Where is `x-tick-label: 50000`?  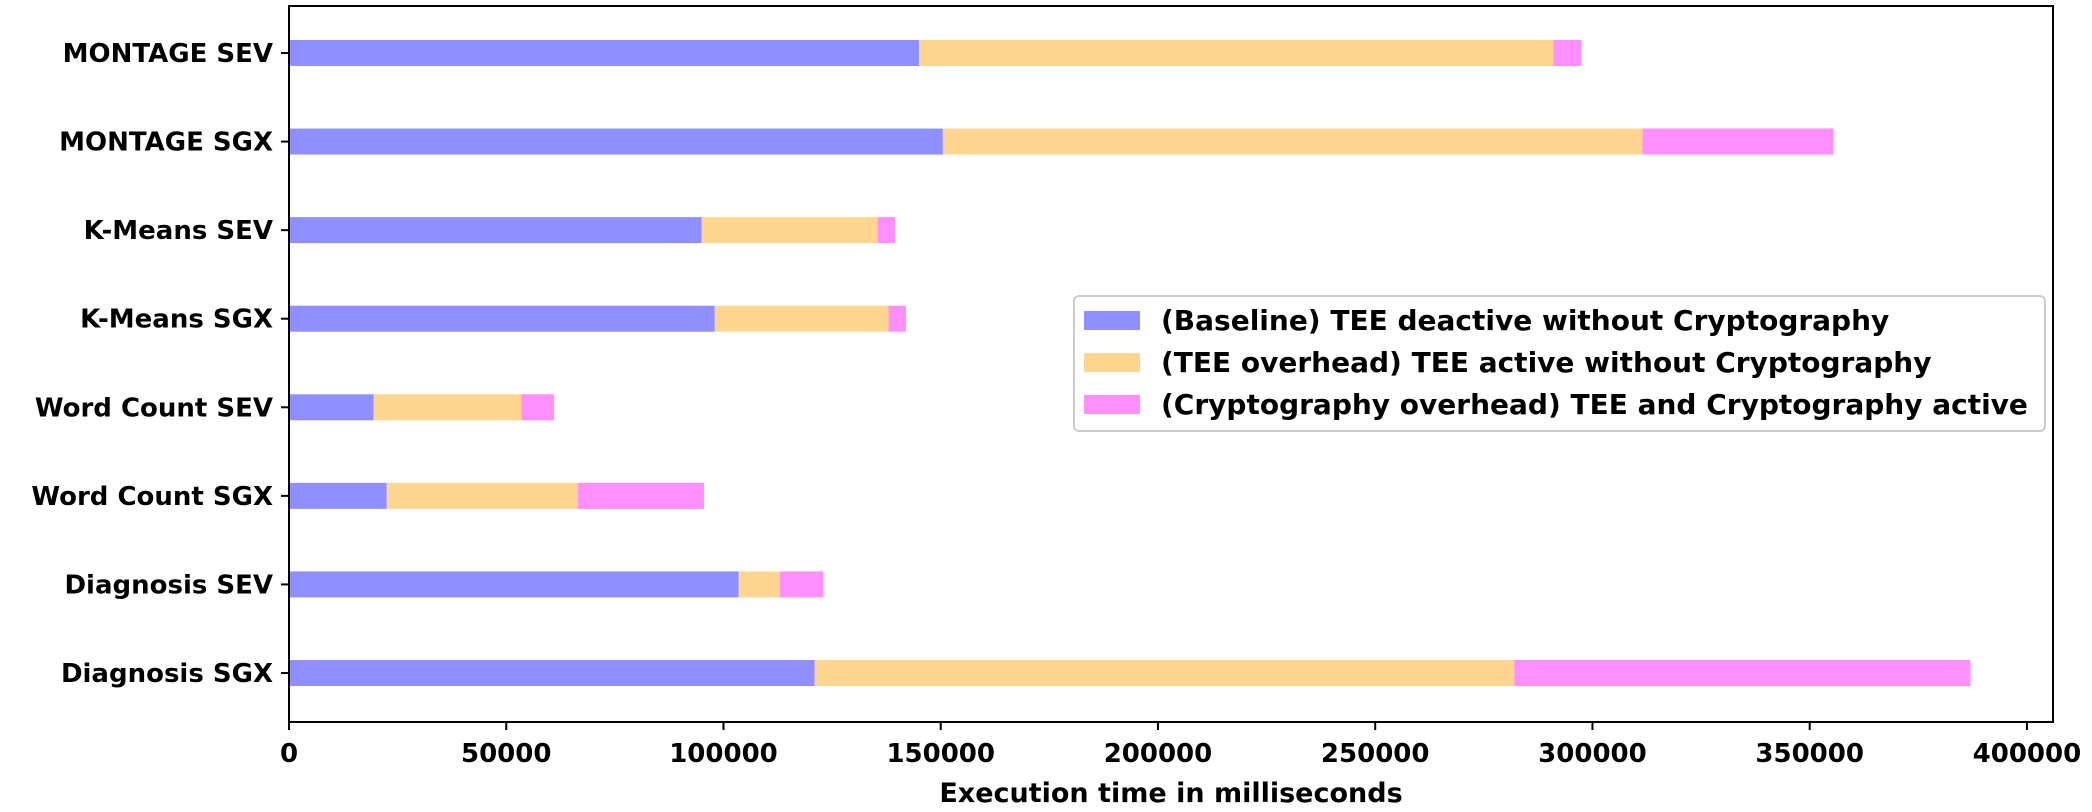
x-tick-label: 50000 is located at coordinates (506, 754).